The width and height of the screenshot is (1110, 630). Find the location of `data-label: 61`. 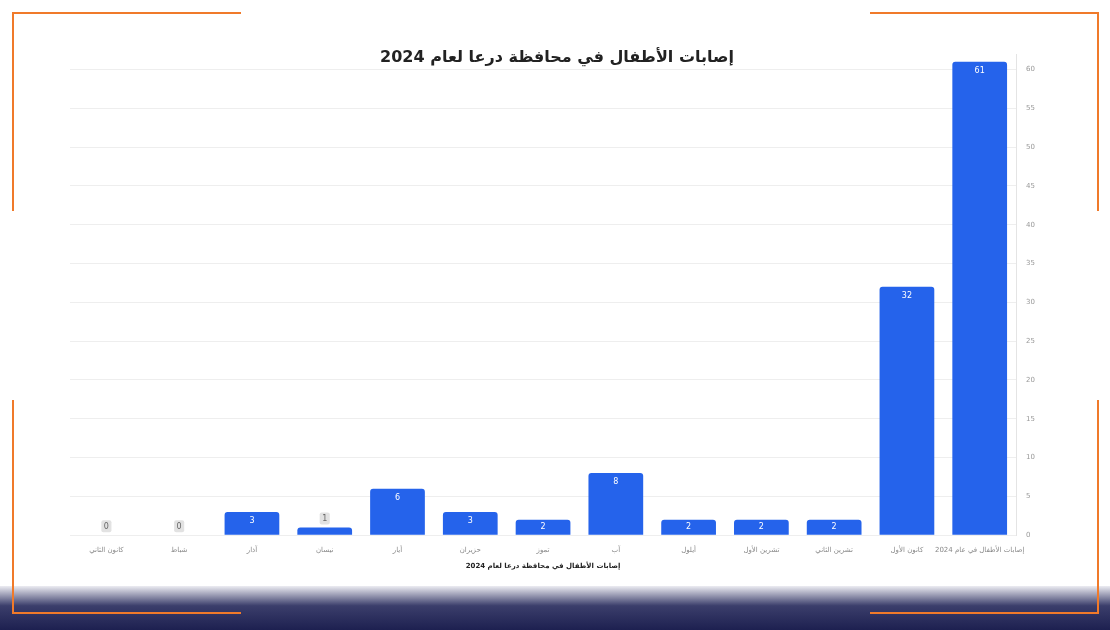

data-label: 61 is located at coordinates (979, 70).